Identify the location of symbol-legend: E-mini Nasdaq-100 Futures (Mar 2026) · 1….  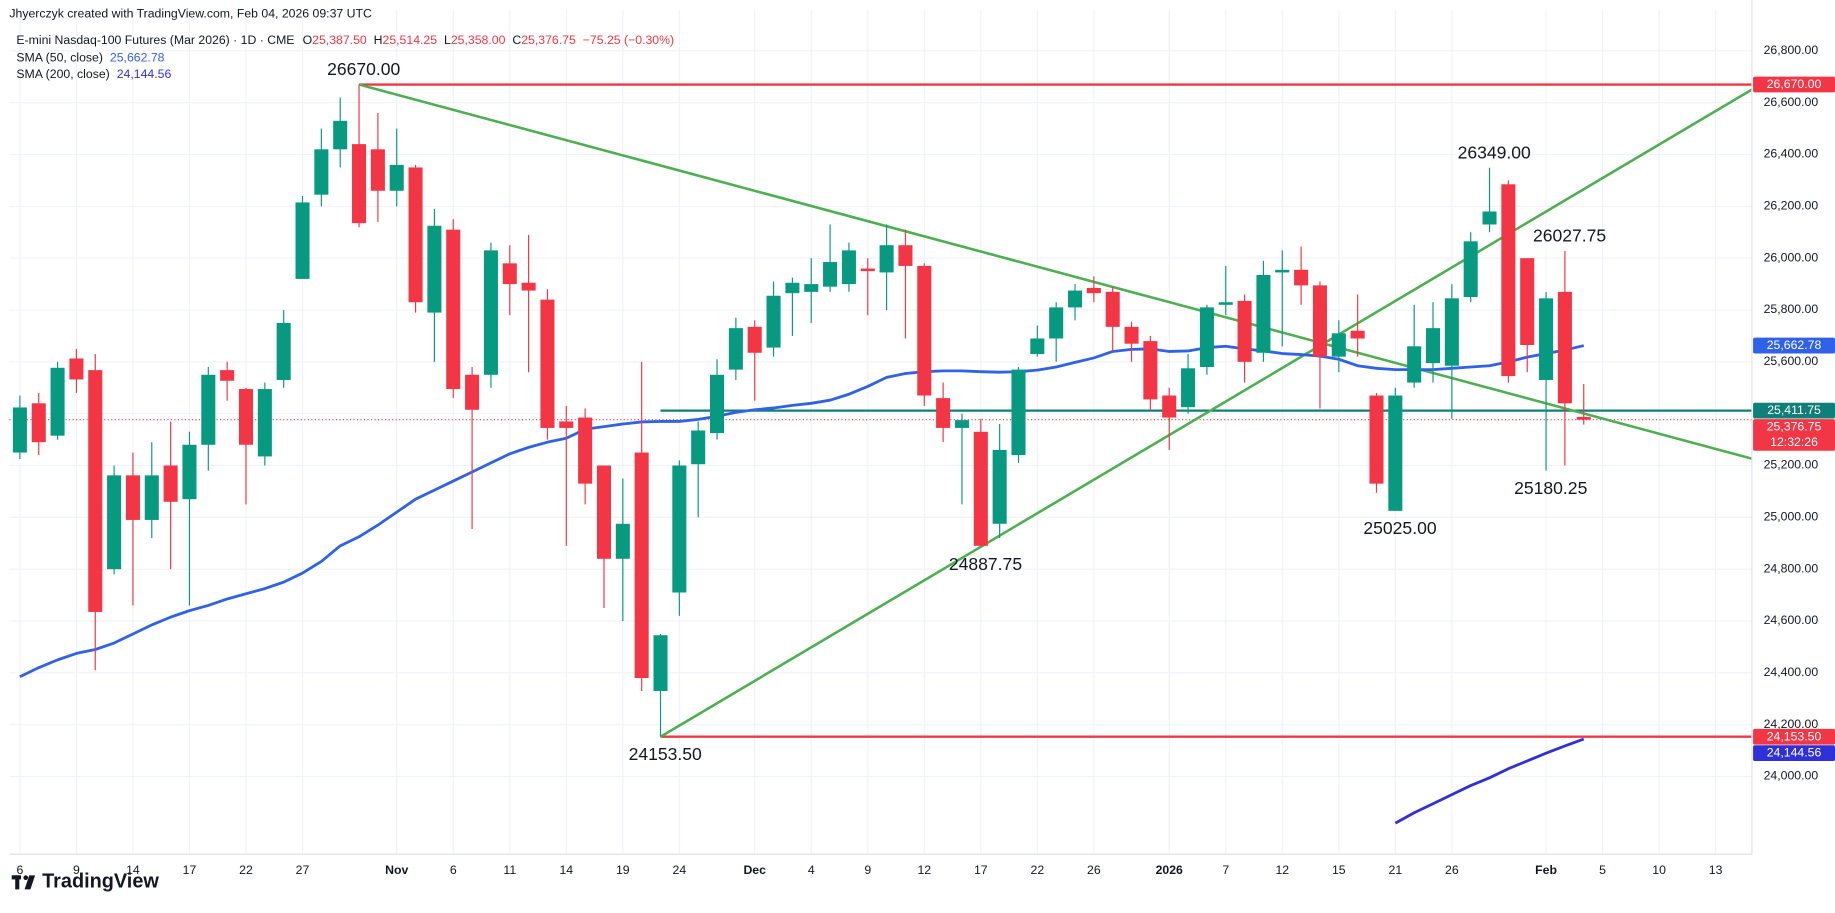
(345, 40).